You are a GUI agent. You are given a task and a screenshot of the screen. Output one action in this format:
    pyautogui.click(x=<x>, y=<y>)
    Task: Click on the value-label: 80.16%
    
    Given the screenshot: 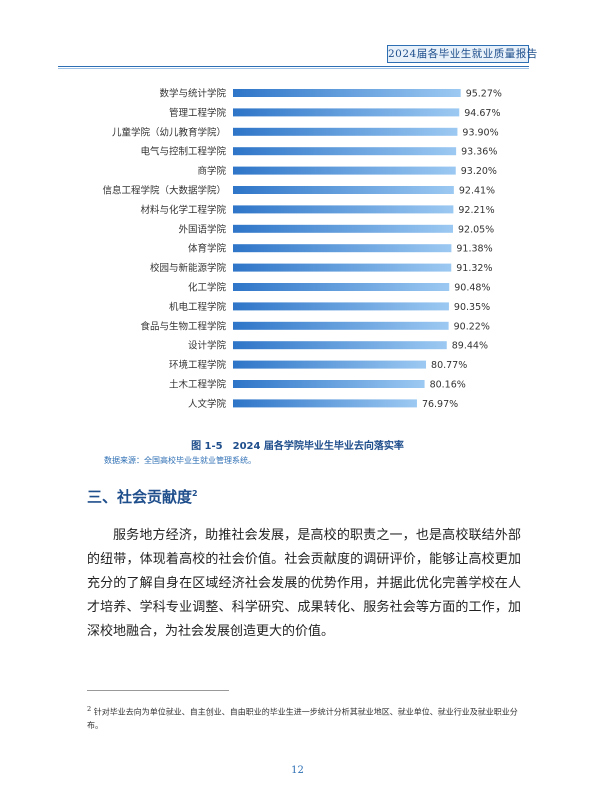 What is the action you would take?
    pyautogui.click(x=448, y=385)
    